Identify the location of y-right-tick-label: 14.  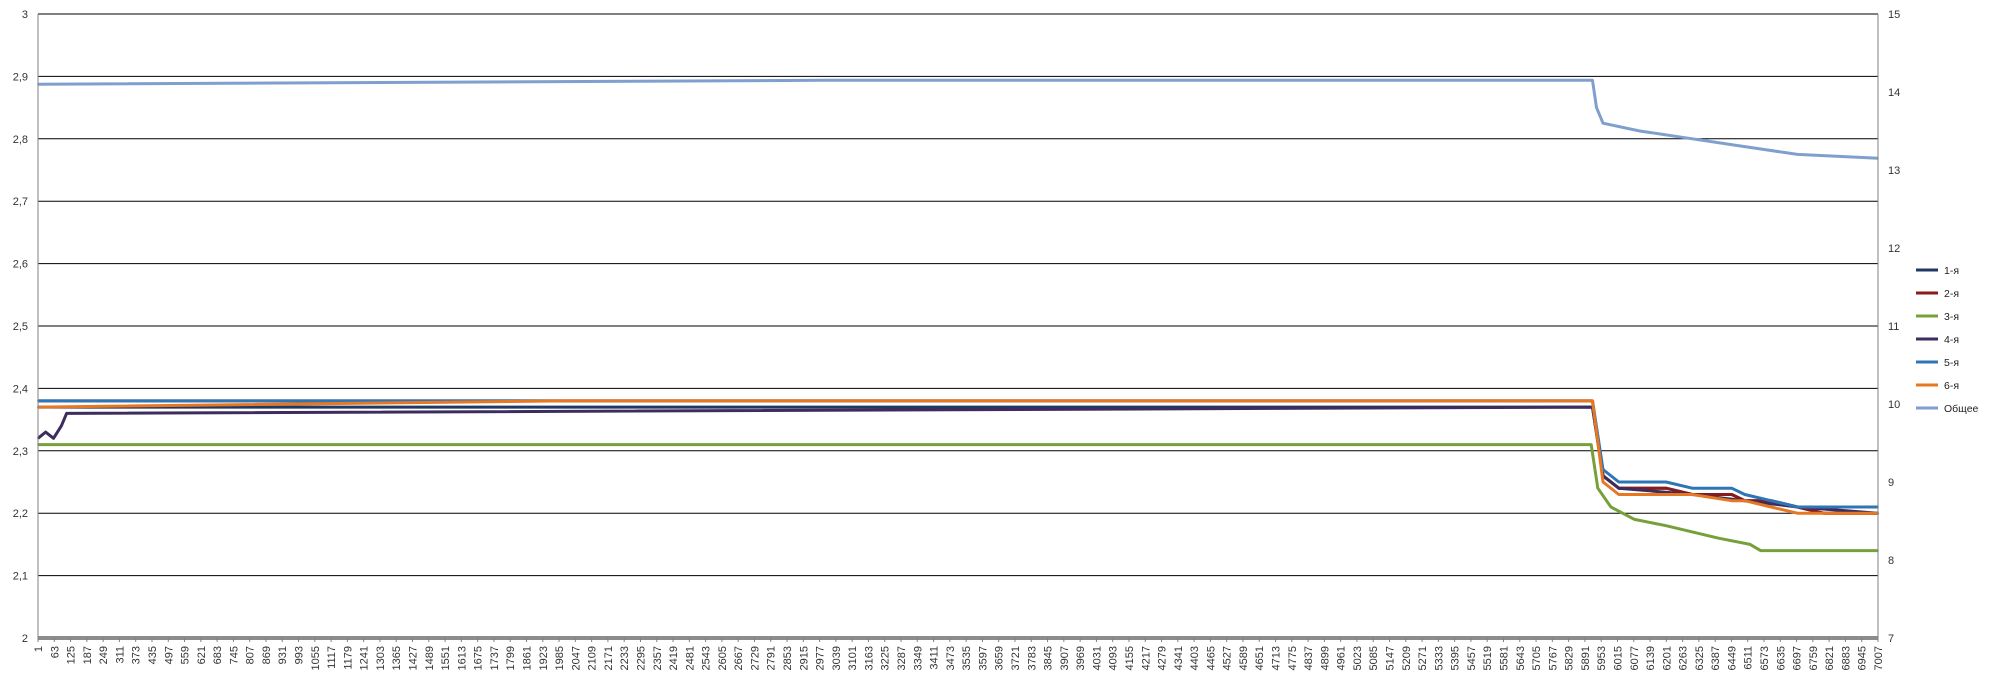
(1894, 93).